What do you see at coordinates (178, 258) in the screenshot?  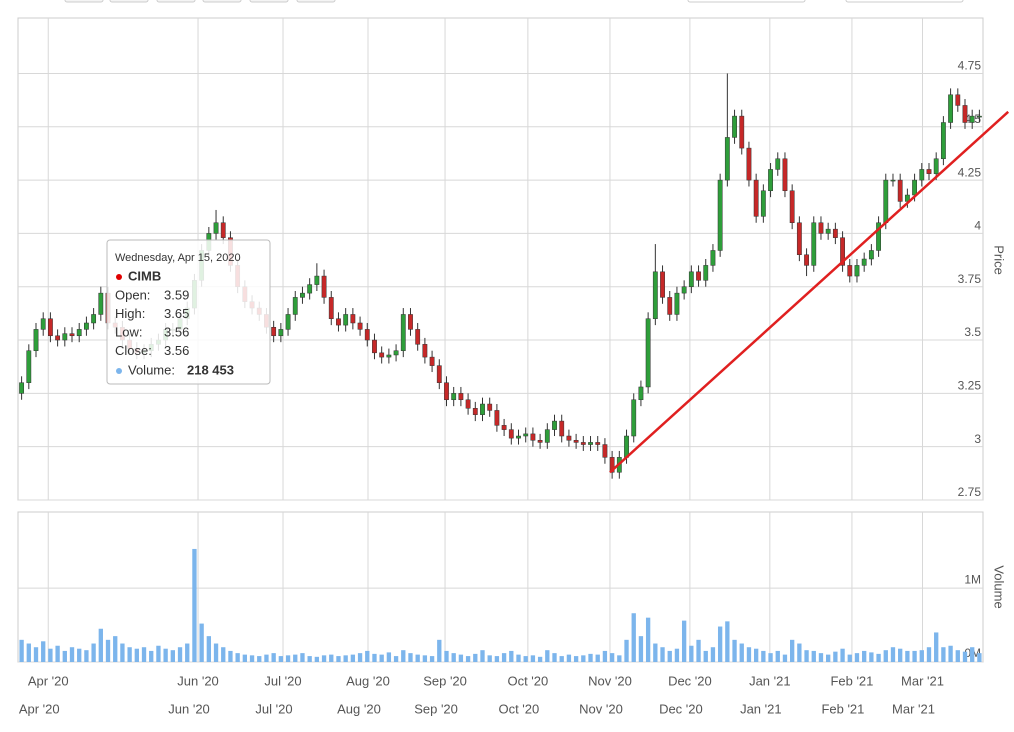 I see `tooltip-date: Wednesday, Apr 15, 2020` at bounding box center [178, 258].